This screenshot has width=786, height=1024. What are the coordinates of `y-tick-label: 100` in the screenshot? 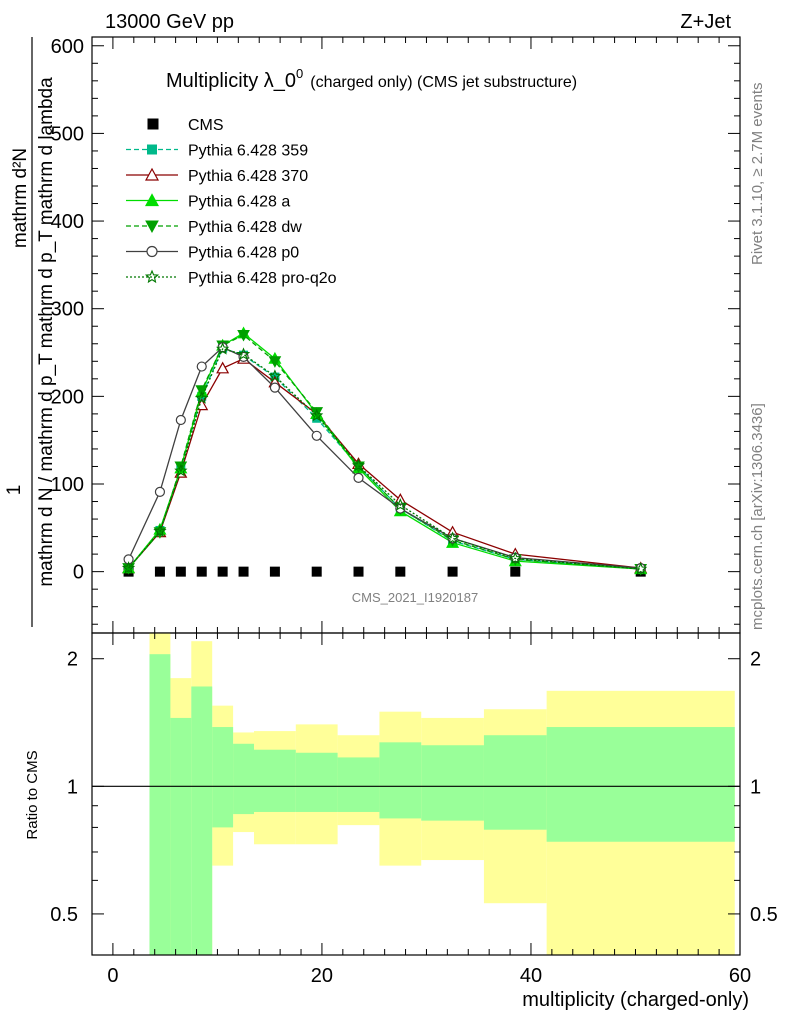 It's located at (67, 485).